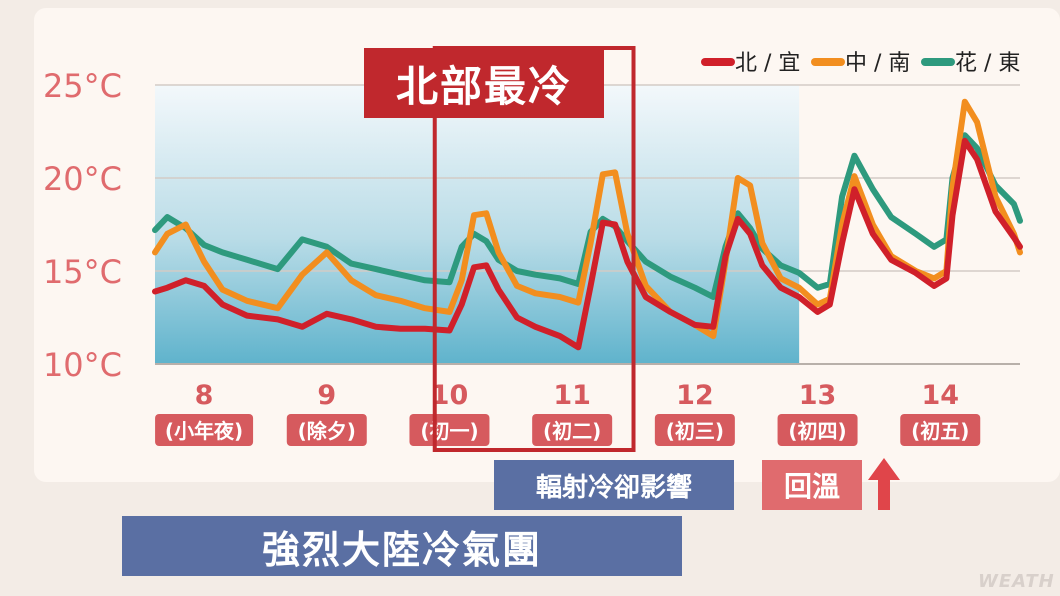  I want to click on x-tick-label: (初五), so click(940, 431).